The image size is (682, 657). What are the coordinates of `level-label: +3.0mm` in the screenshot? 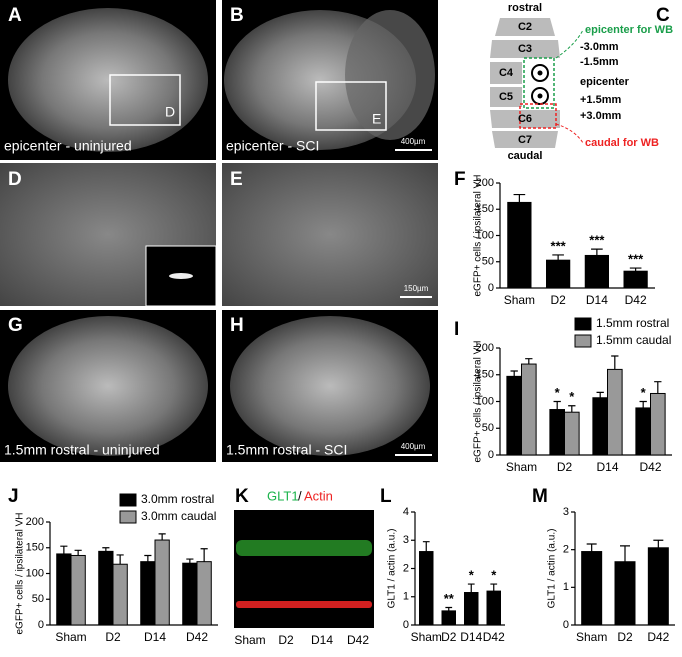 It's located at (600, 116).